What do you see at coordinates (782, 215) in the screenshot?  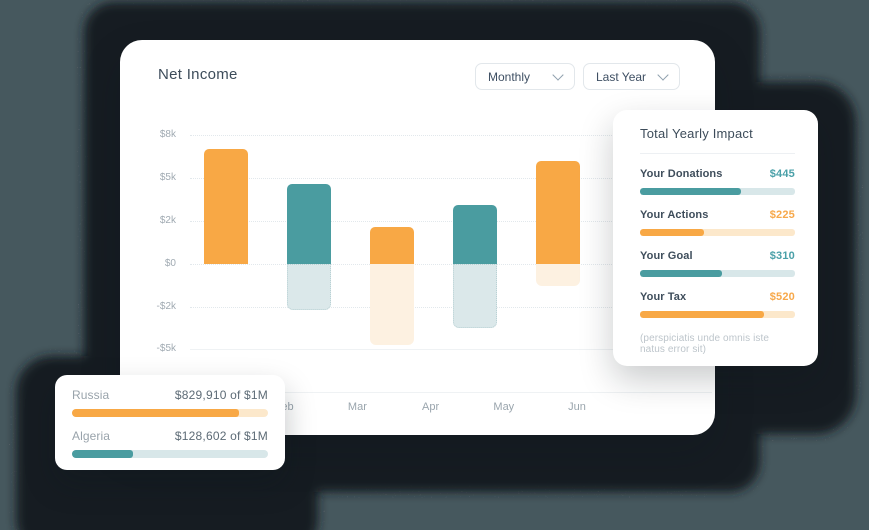 I see `impact-row-value: $225` at bounding box center [782, 215].